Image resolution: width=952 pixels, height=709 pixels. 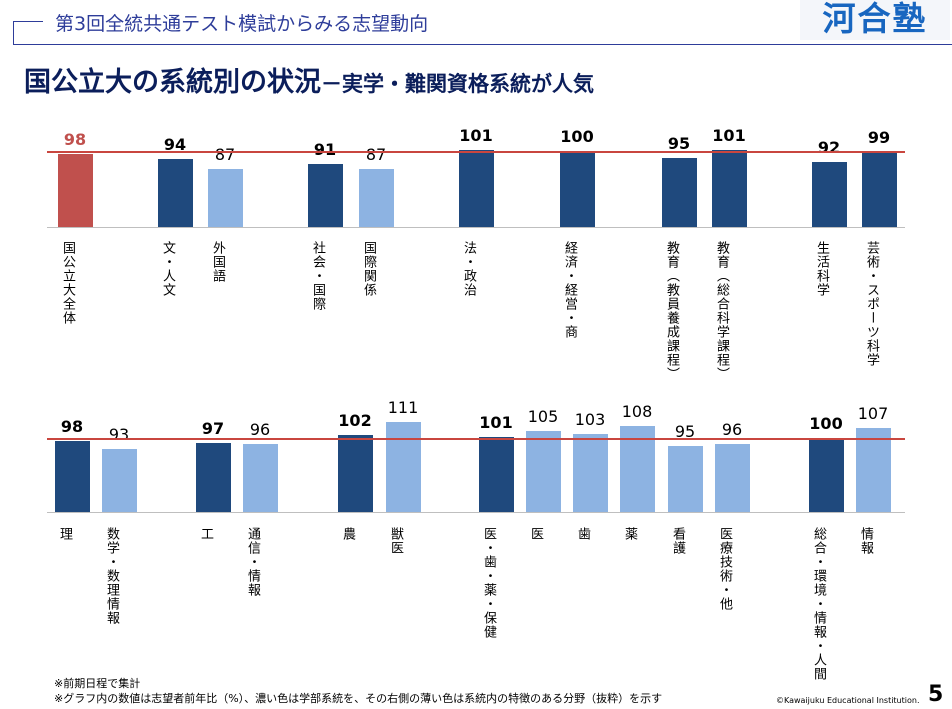 What do you see at coordinates (873, 413) in the screenshot?
I see `data-label: 107` at bounding box center [873, 413].